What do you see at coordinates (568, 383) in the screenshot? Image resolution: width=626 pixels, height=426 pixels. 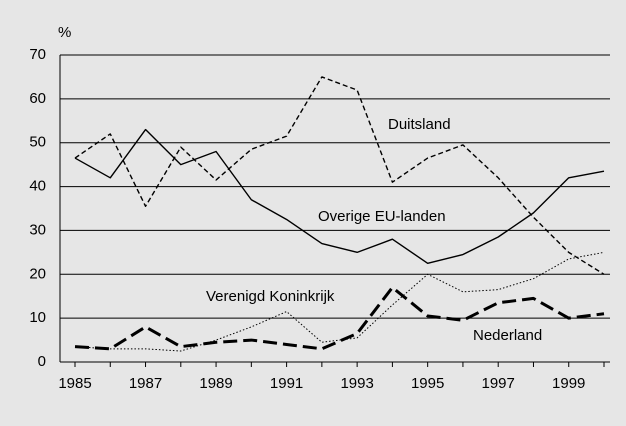 I see `x-tick-label: 1999` at bounding box center [568, 383].